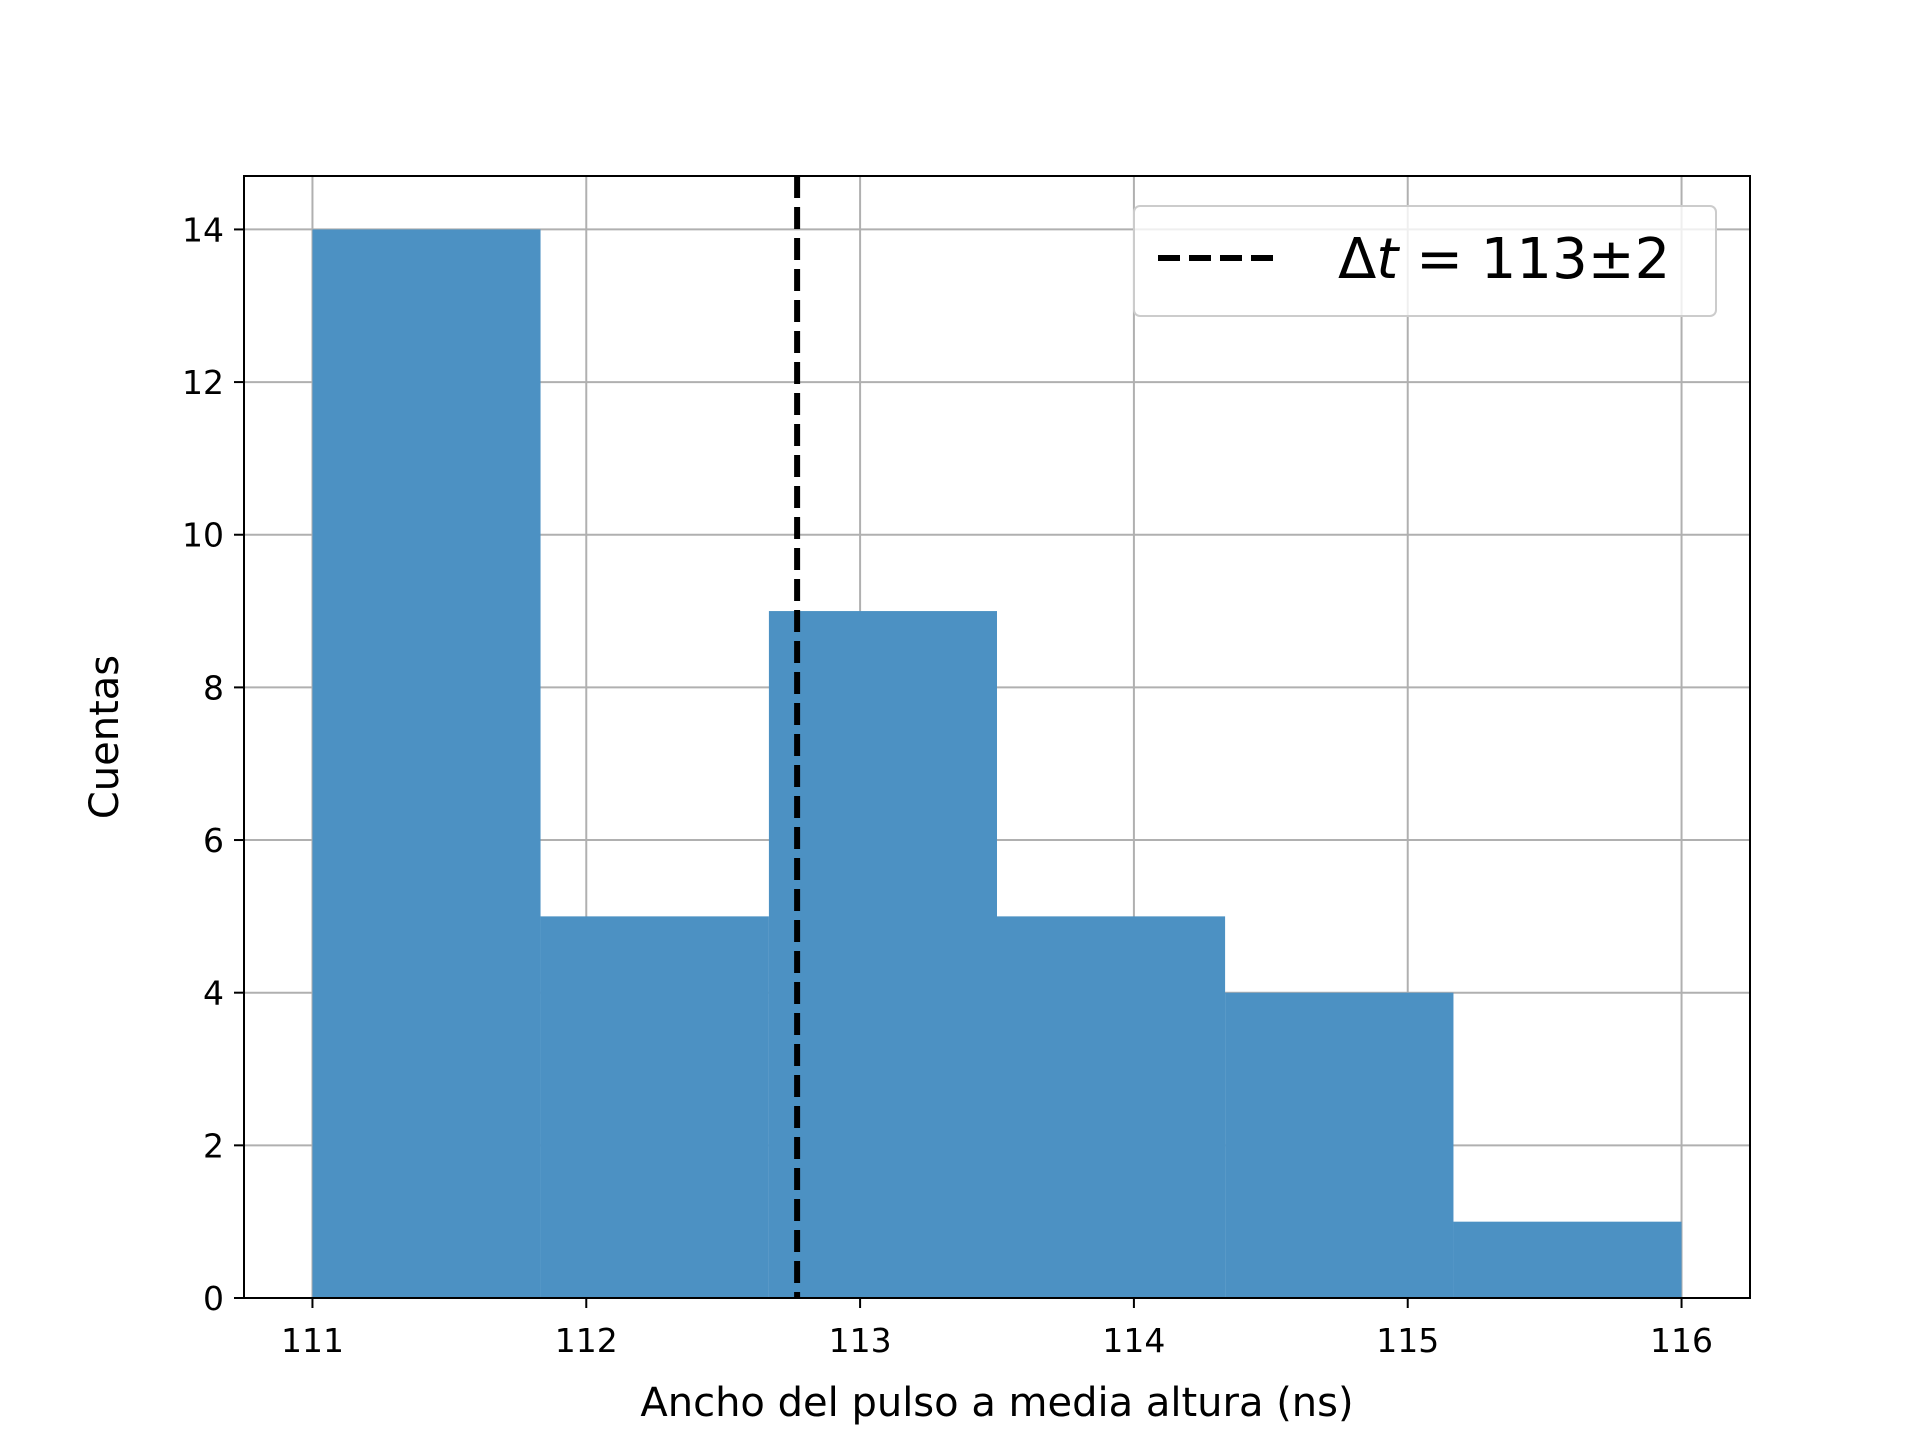 The image size is (1920, 1440). I want to click on y-tick-label: 4, so click(213, 993).